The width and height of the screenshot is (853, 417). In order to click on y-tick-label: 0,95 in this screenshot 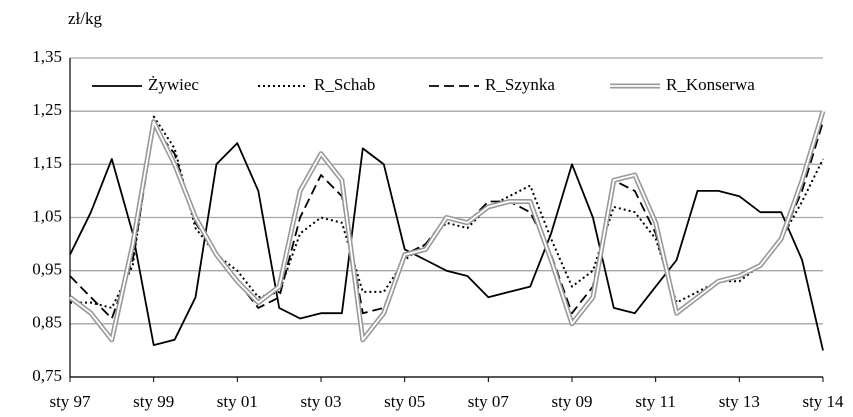, I will do `click(47, 269)`.